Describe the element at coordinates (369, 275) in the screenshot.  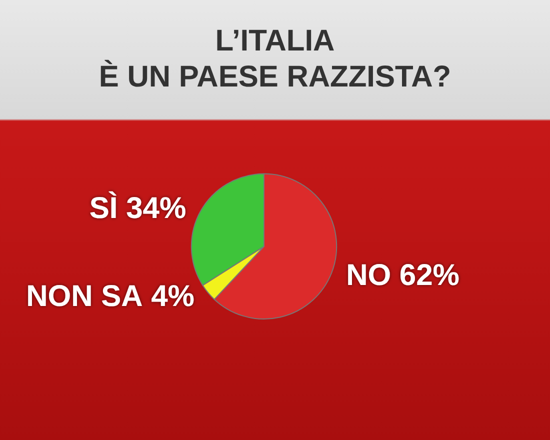
I see `slice-label: NO` at that location.